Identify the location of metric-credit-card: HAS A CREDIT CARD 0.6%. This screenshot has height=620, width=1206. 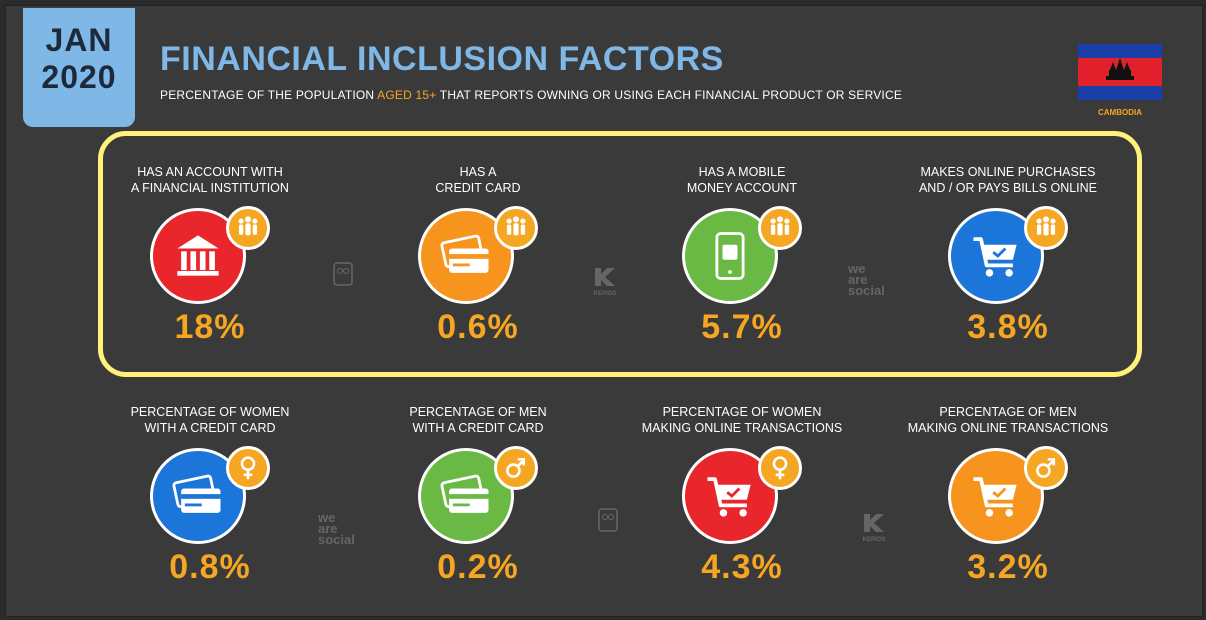
(478, 255).